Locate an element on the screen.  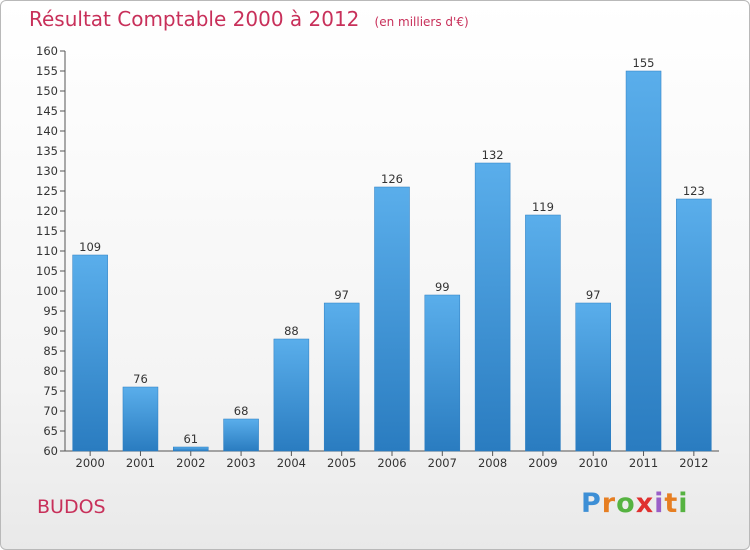
y-tick-label: 120 is located at coordinates (47, 211).